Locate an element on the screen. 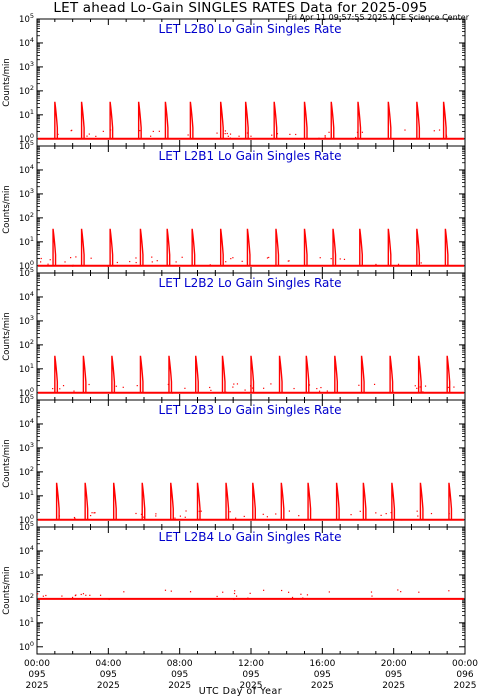 The image size is (481, 700). x-tick-label-time: 12:00 is located at coordinates (251, 664).